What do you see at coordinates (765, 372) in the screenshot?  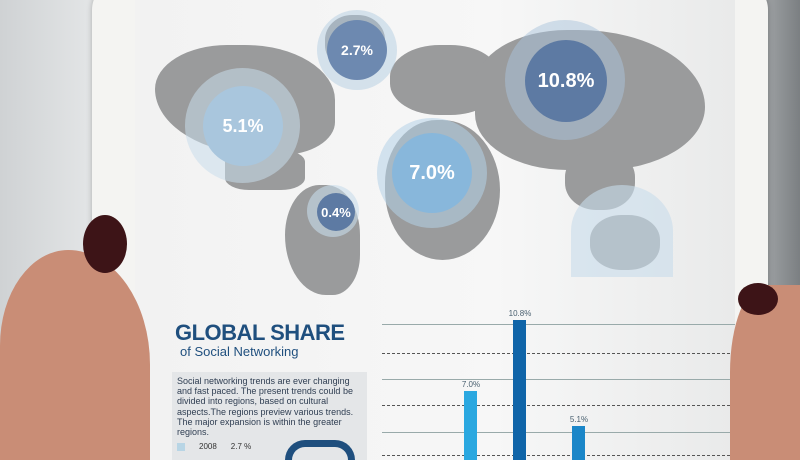 I see `right-hand` at bounding box center [765, 372].